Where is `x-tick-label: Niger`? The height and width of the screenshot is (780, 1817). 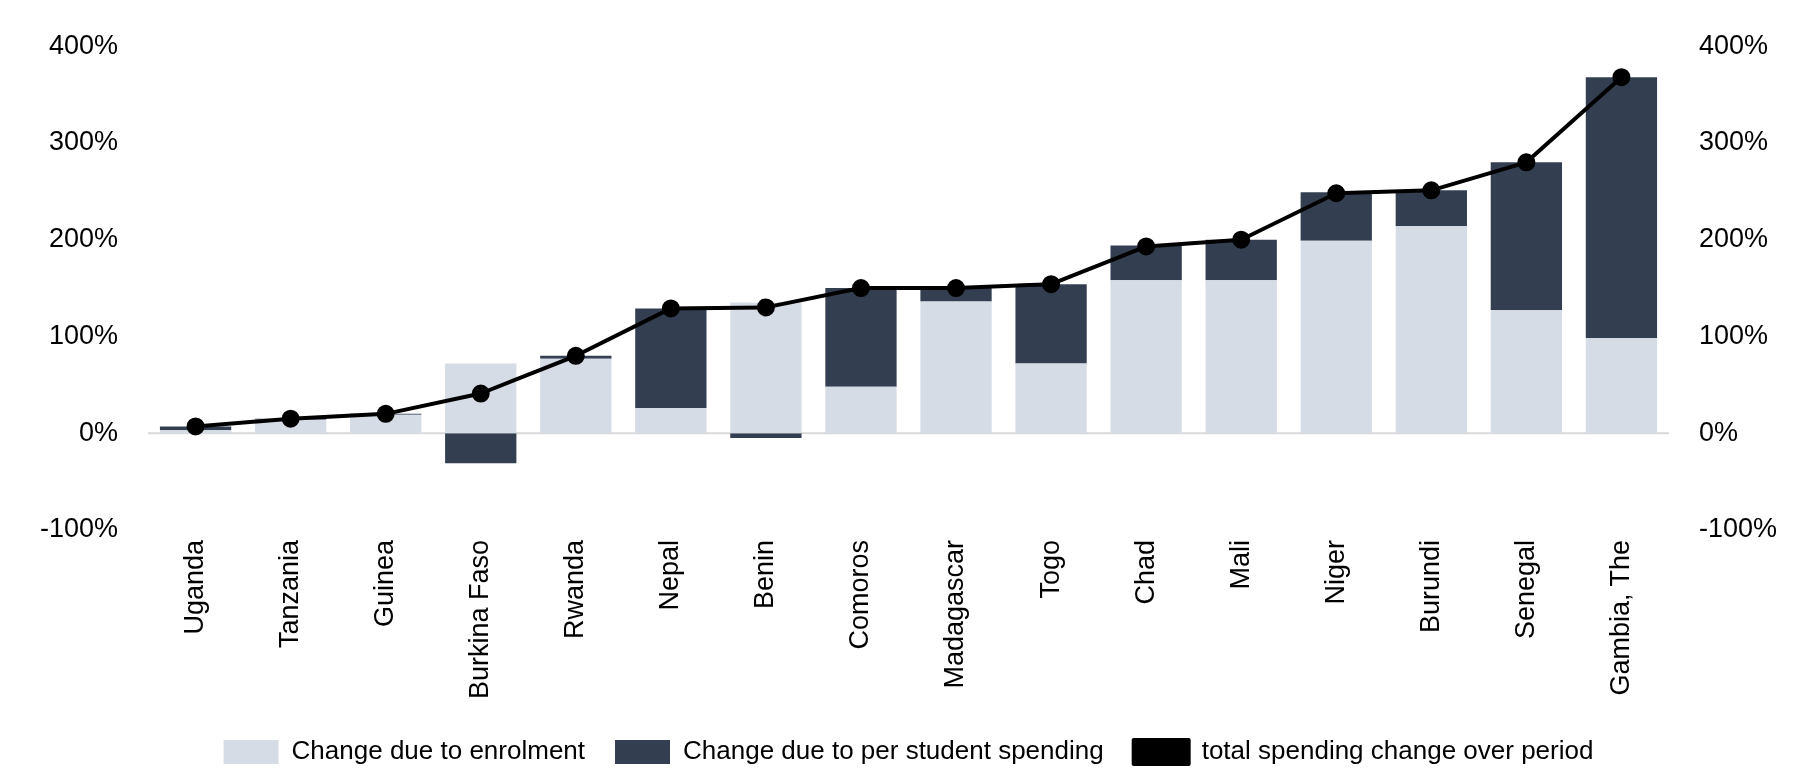 x-tick-label: Niger is located at coordinates (1334, 572).